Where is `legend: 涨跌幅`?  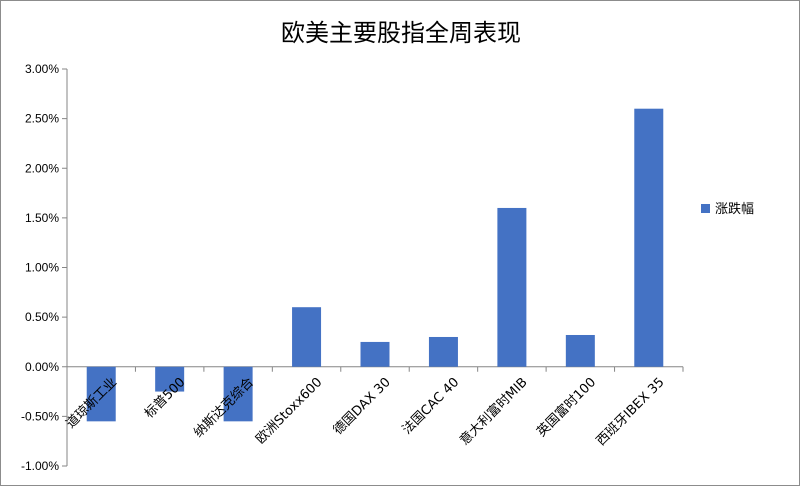 legend: 涨跌幅 is located at coordinates (727, 209).